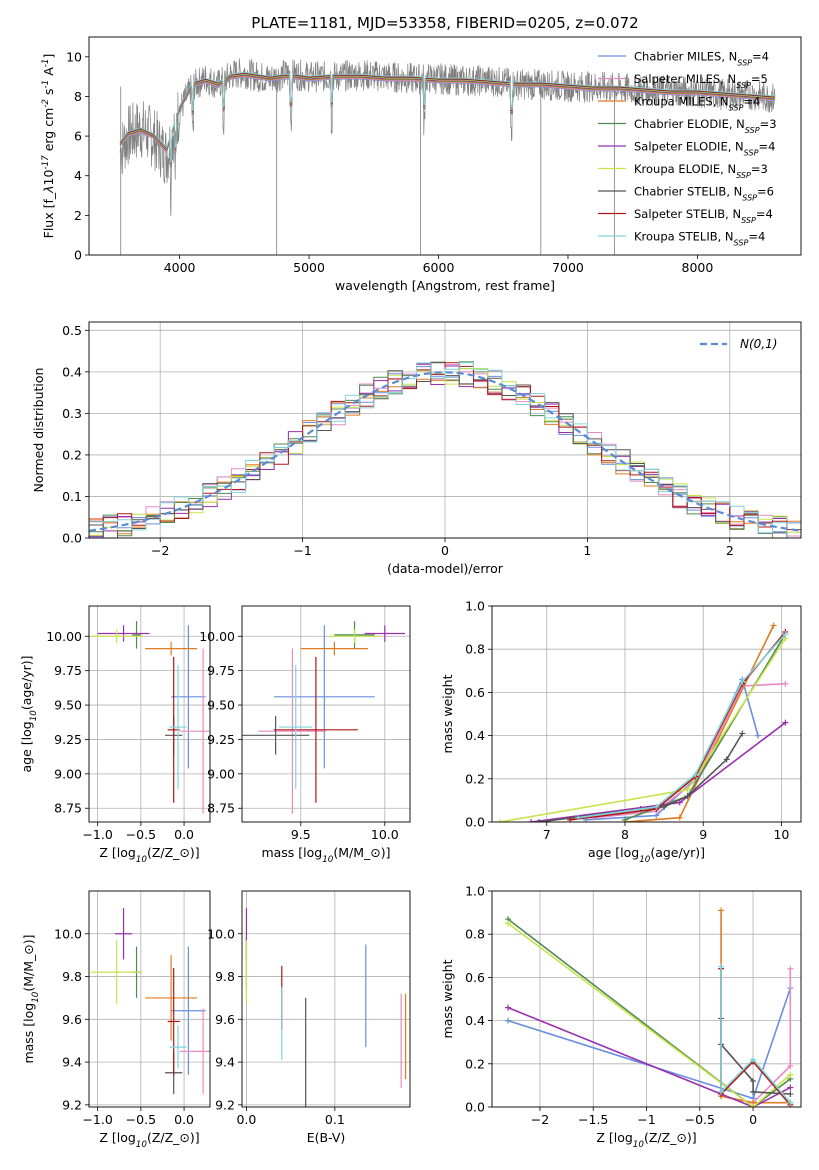 The height and width of the screenshot is (1170, 819). What do you see at coordinates (447, 713) in the screenshot?
I see `y-axis-label: mass weight` at bounding box center [447, 713].